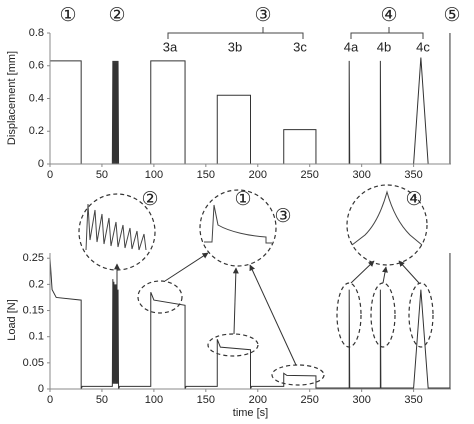  Describe the element at coordinates (451, 15) in the screenshot. I see `annotation: ⑤` at that location.